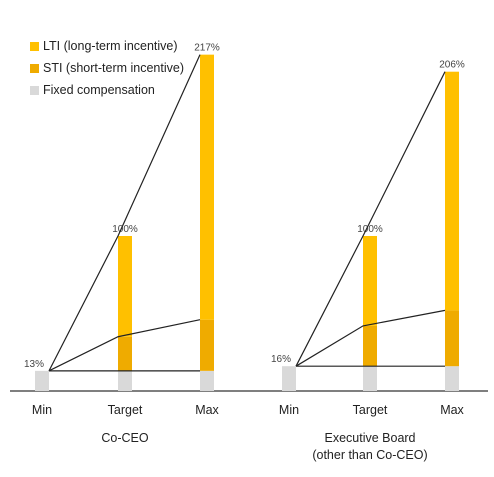  I want to click on legend-item-lti: LTI (long-term incentive), so click(110, 46).